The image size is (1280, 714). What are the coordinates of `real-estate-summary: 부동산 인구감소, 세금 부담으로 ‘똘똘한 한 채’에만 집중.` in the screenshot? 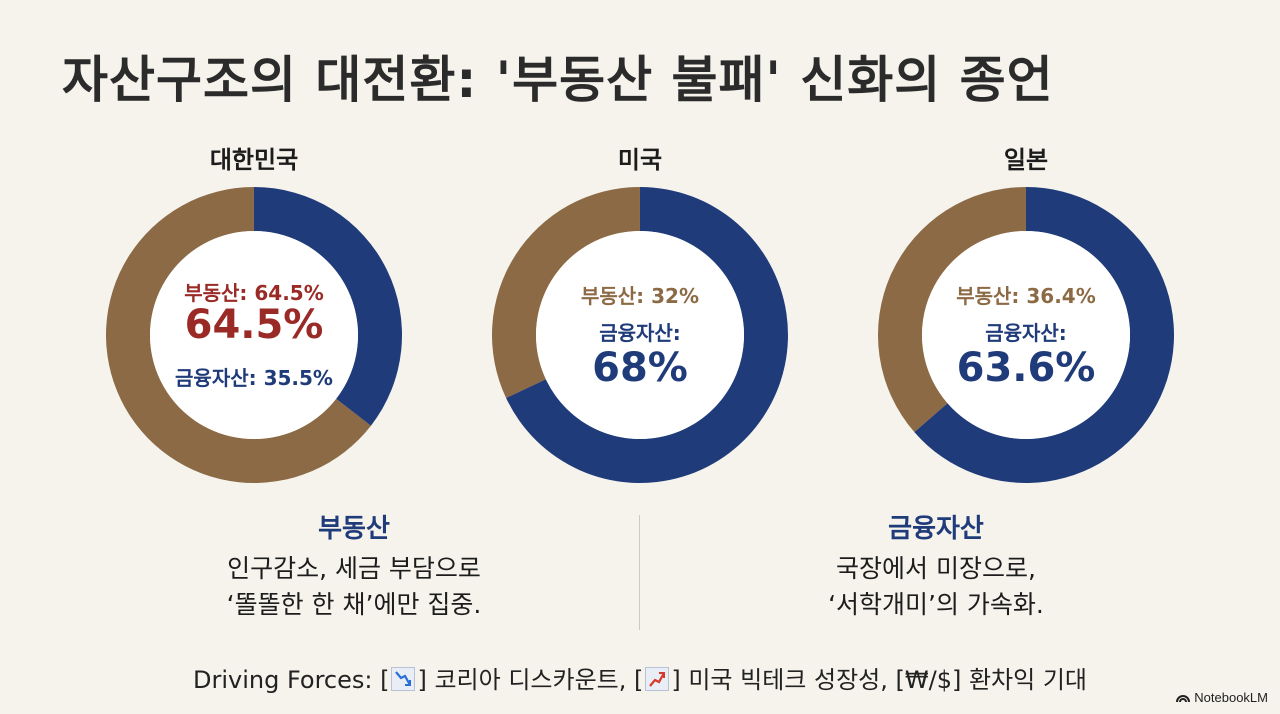 It's located at (354, 565).